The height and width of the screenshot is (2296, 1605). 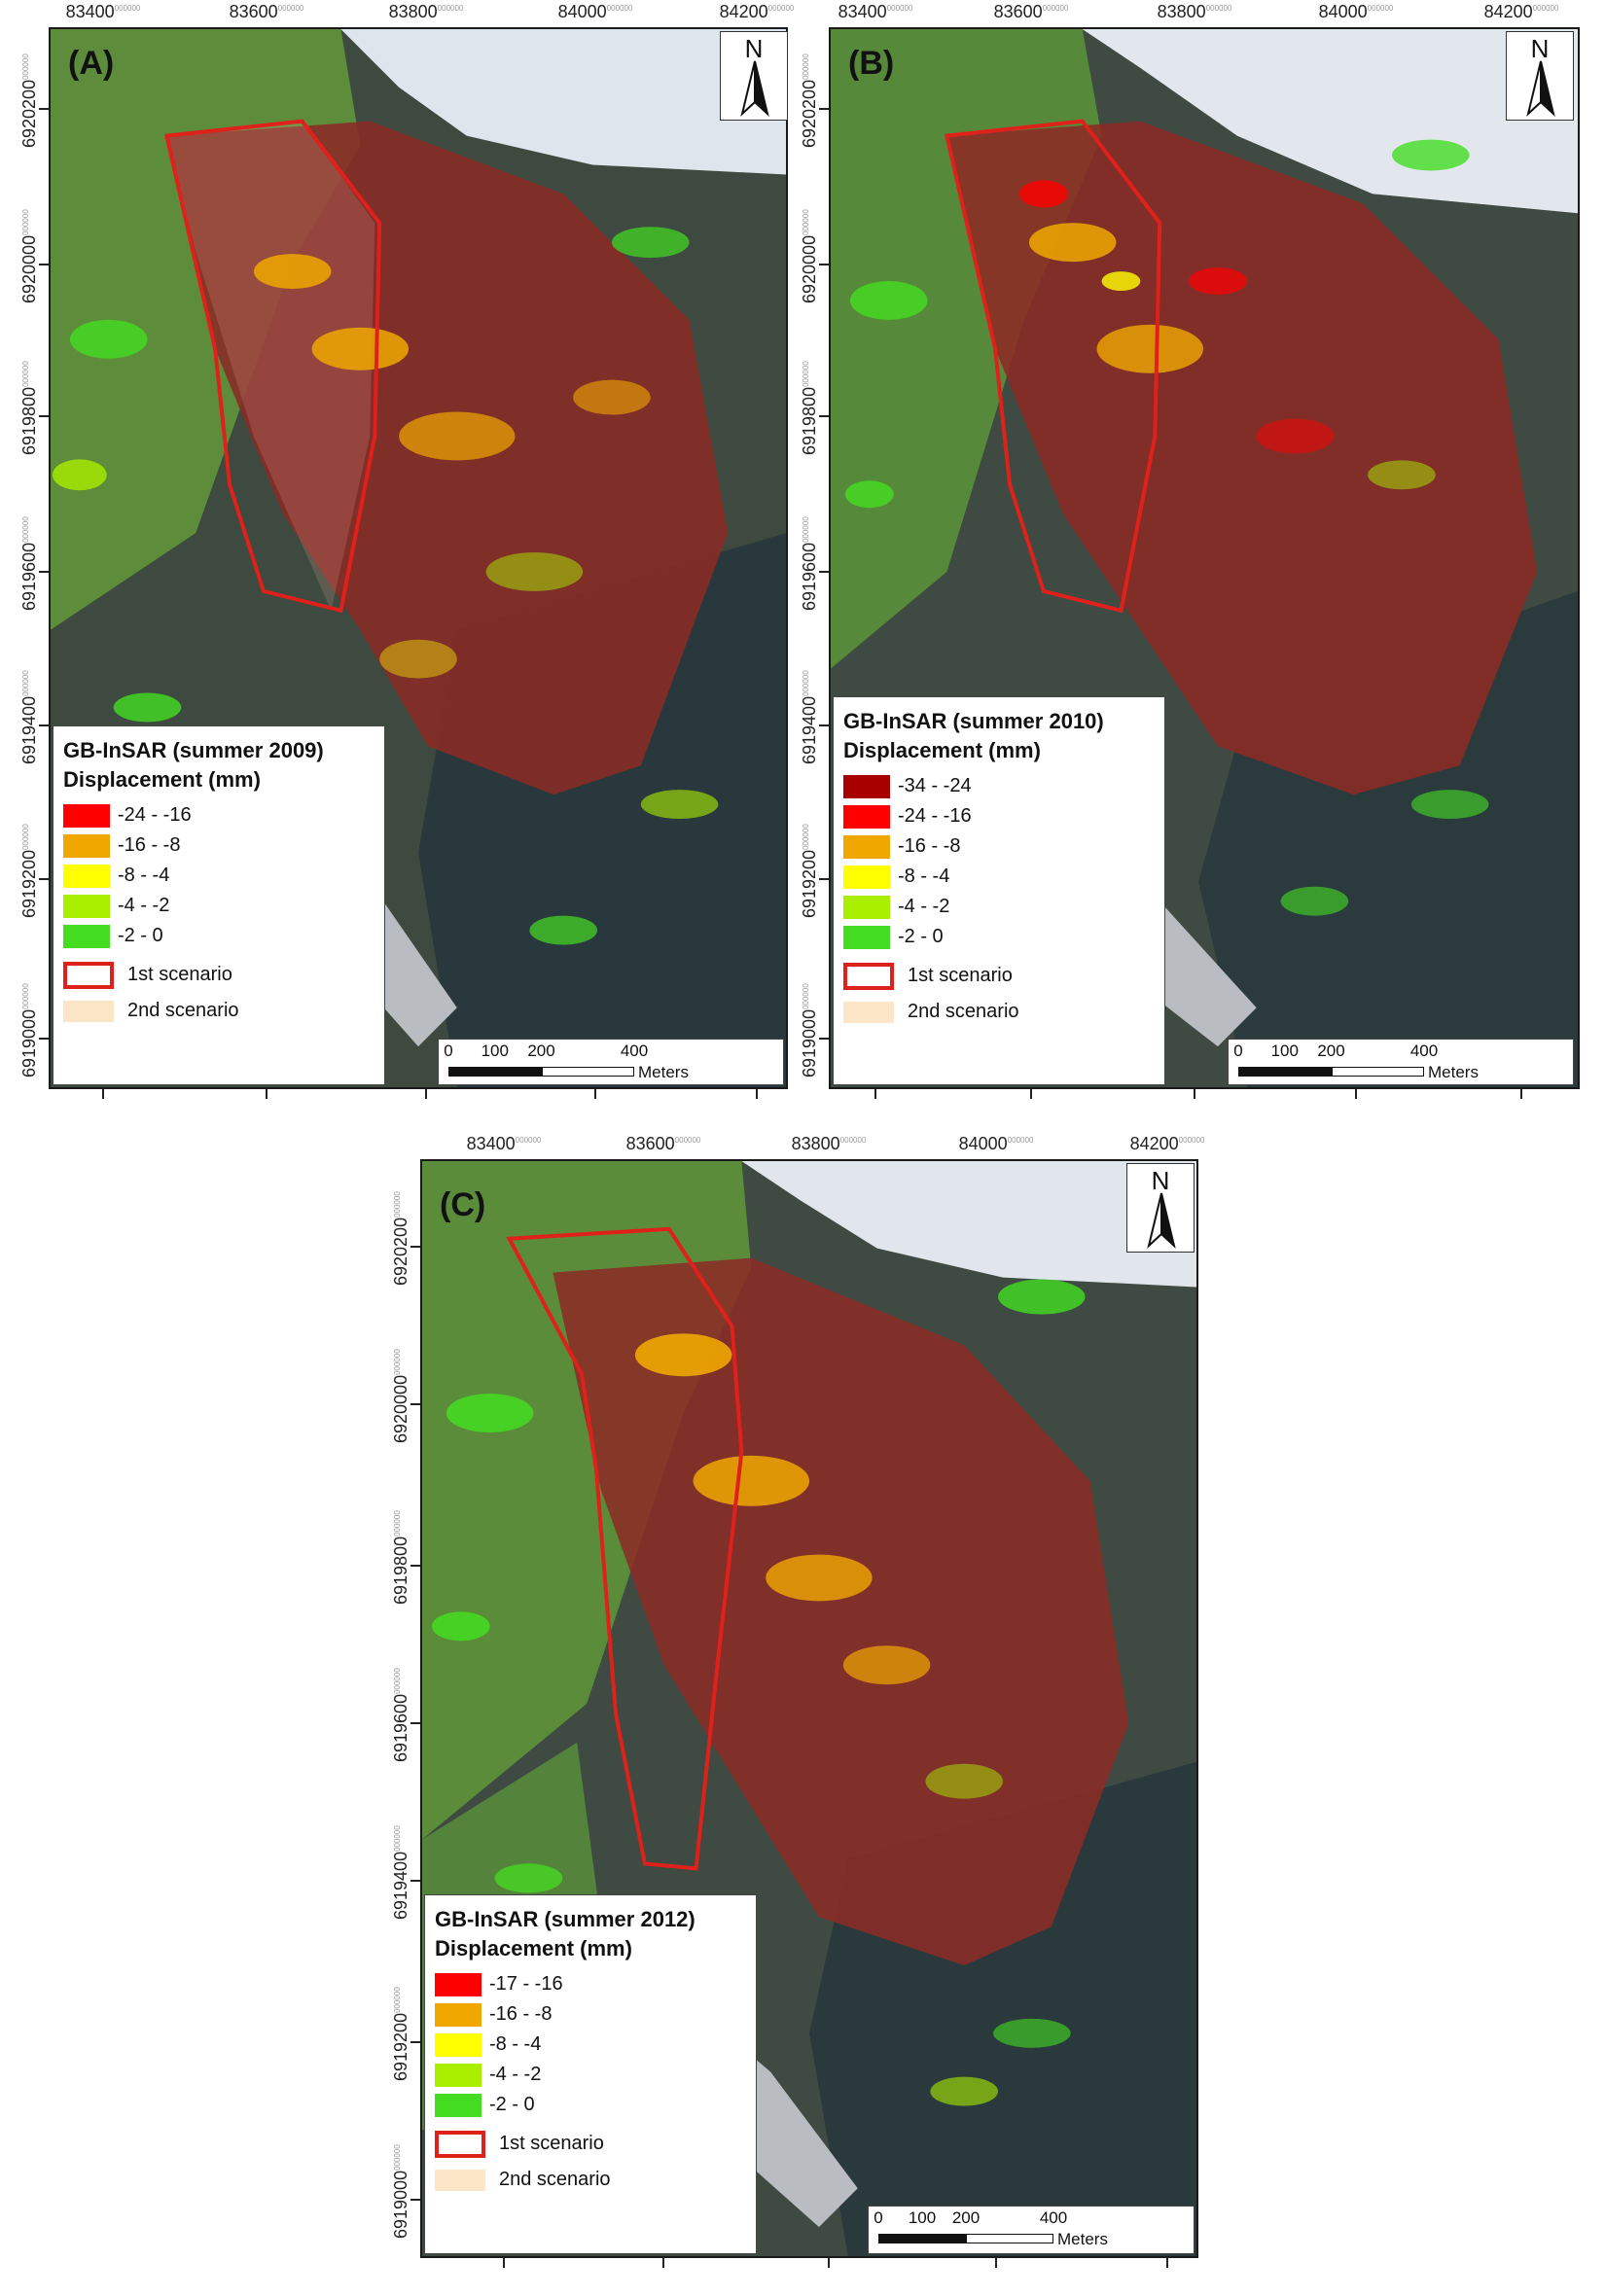 I want to click on x-tick-value: 84000, so click(x=983, y=1144).